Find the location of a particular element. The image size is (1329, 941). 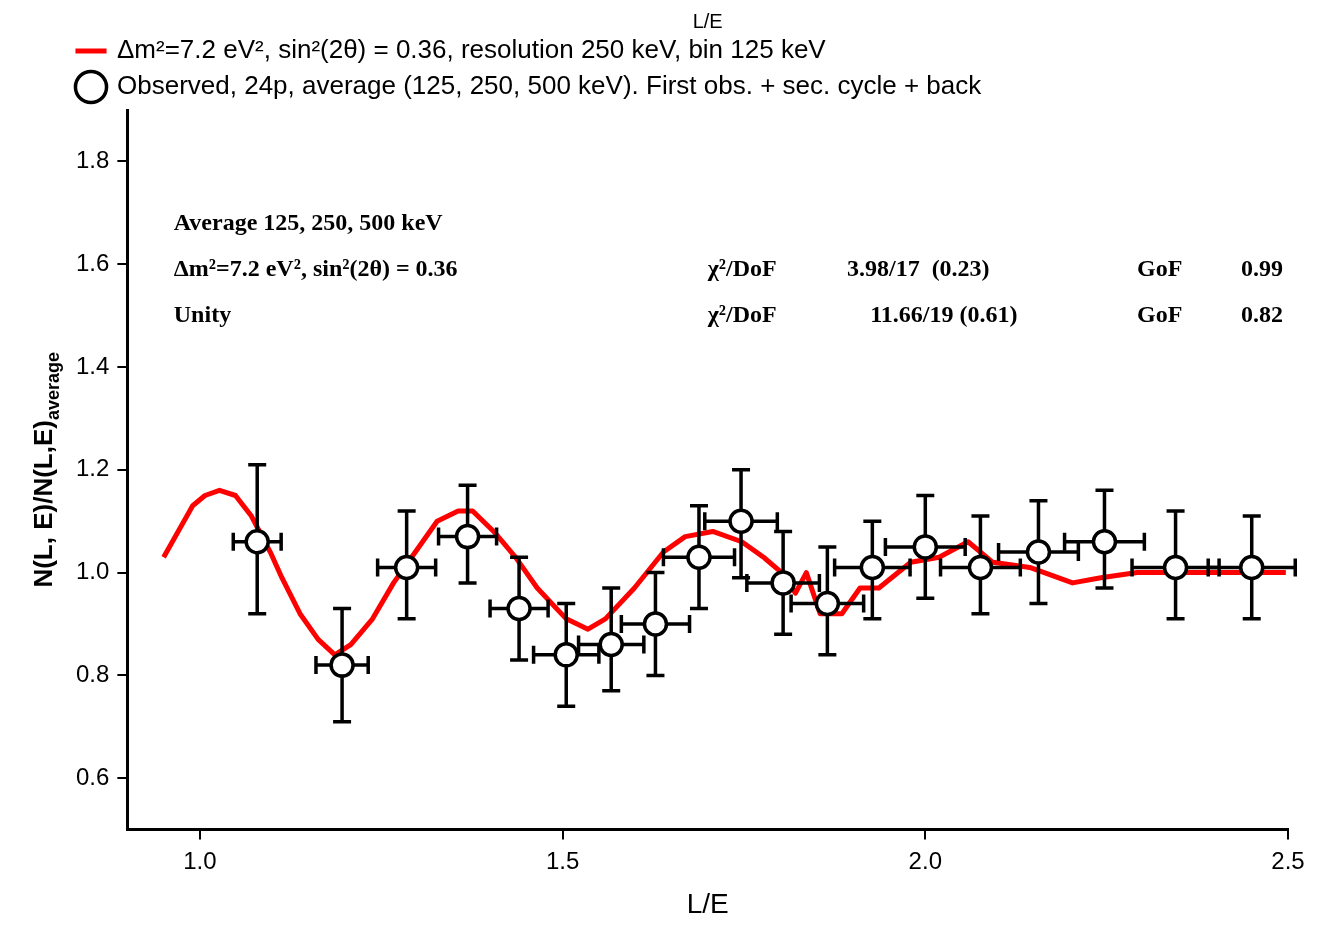

annotation: 11.66/19 (0.61) is located at coordinates (944, 314).